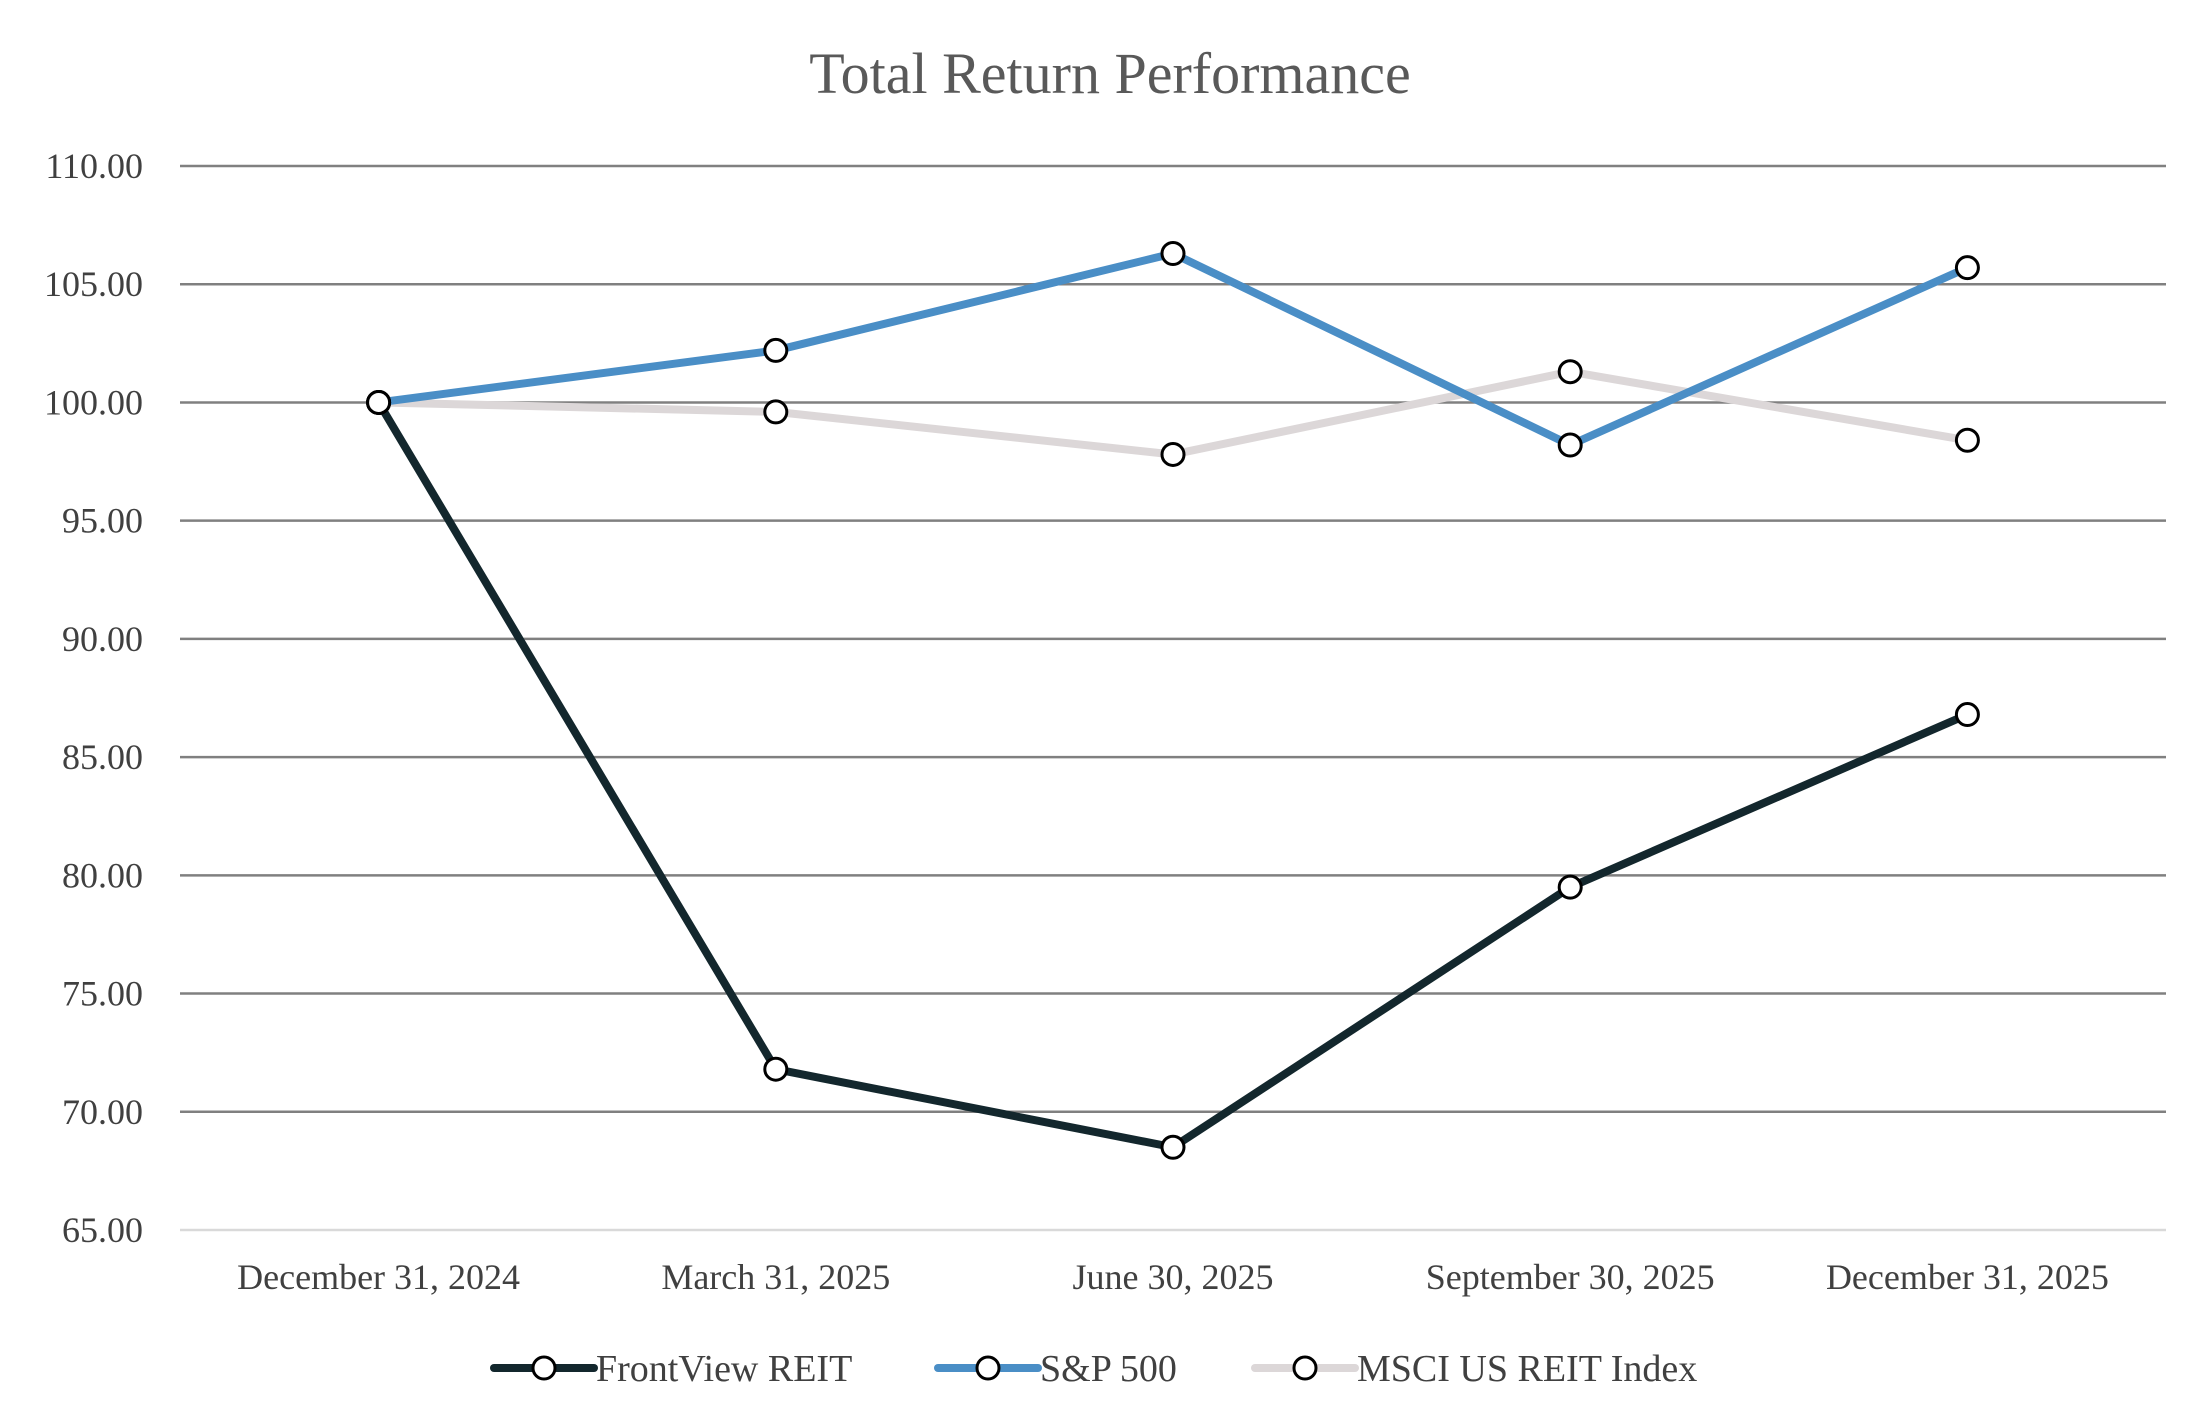 The width and height of the screenshot is (2204, 1428). Describe the element at coordinates (1110, 73) in the screenshot. I see `chart-title: Total Return Performance` at that location.